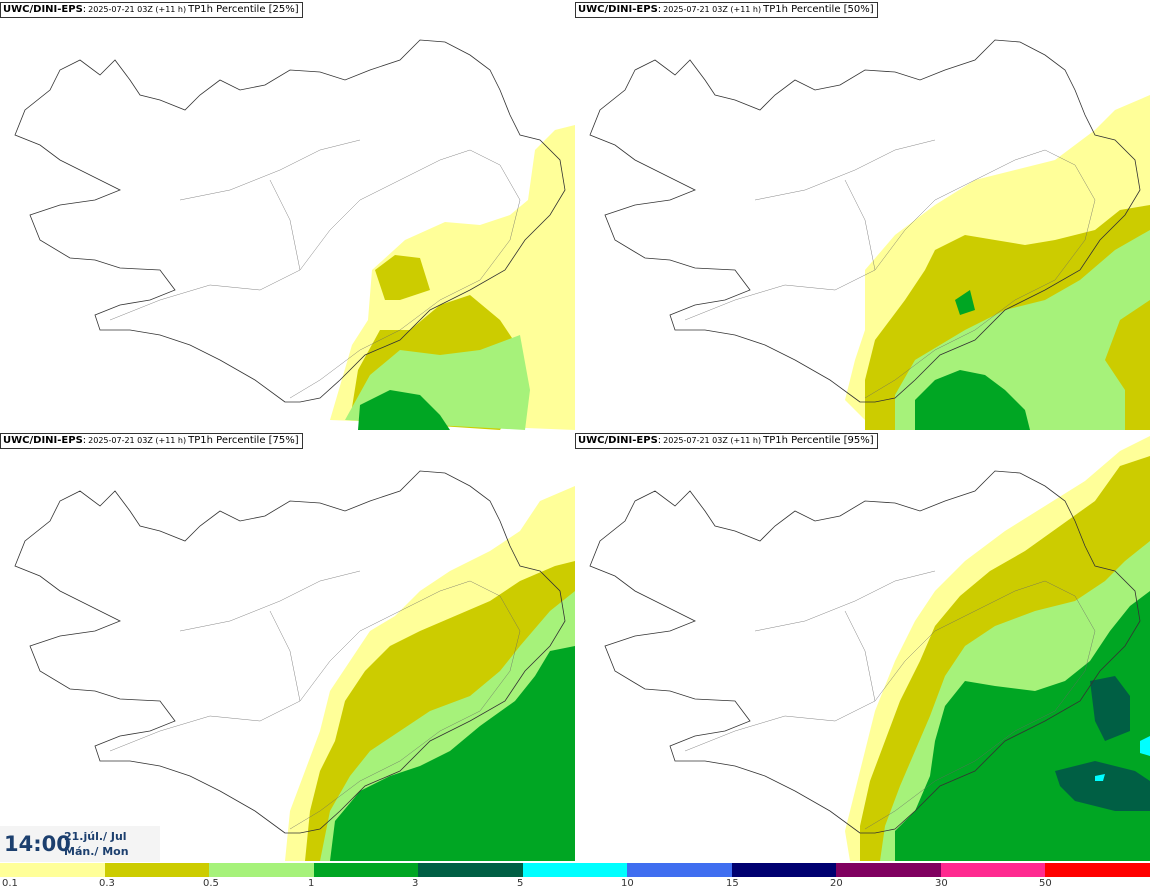  I want to click on legend-color-bar, so click(575, 870).